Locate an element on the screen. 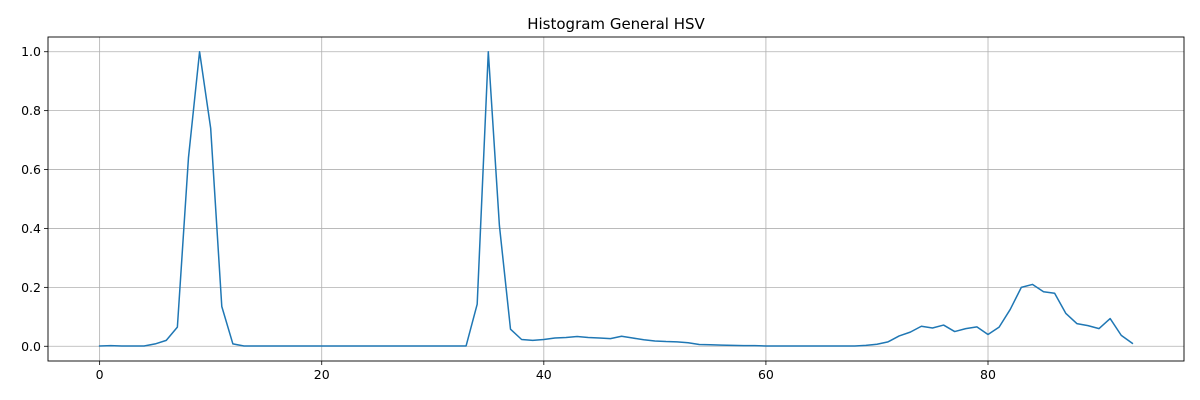  x-tick-label: 0 is located at coordinates (100, 374).